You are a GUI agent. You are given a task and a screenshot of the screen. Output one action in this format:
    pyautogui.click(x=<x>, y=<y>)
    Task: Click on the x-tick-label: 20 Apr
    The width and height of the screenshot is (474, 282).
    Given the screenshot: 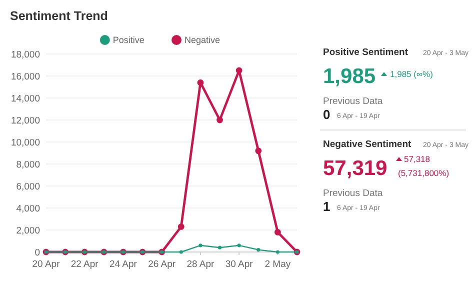 What is the action you would take?
    pyautogui.click(x=46, y=264)
    